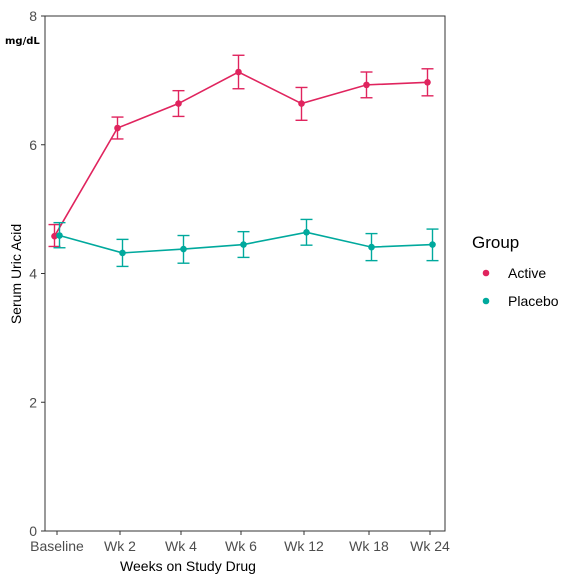 The height and width of the screenshot is (578, 565). I want to click on x-tick-label: Wk 12, so click(304, 546).